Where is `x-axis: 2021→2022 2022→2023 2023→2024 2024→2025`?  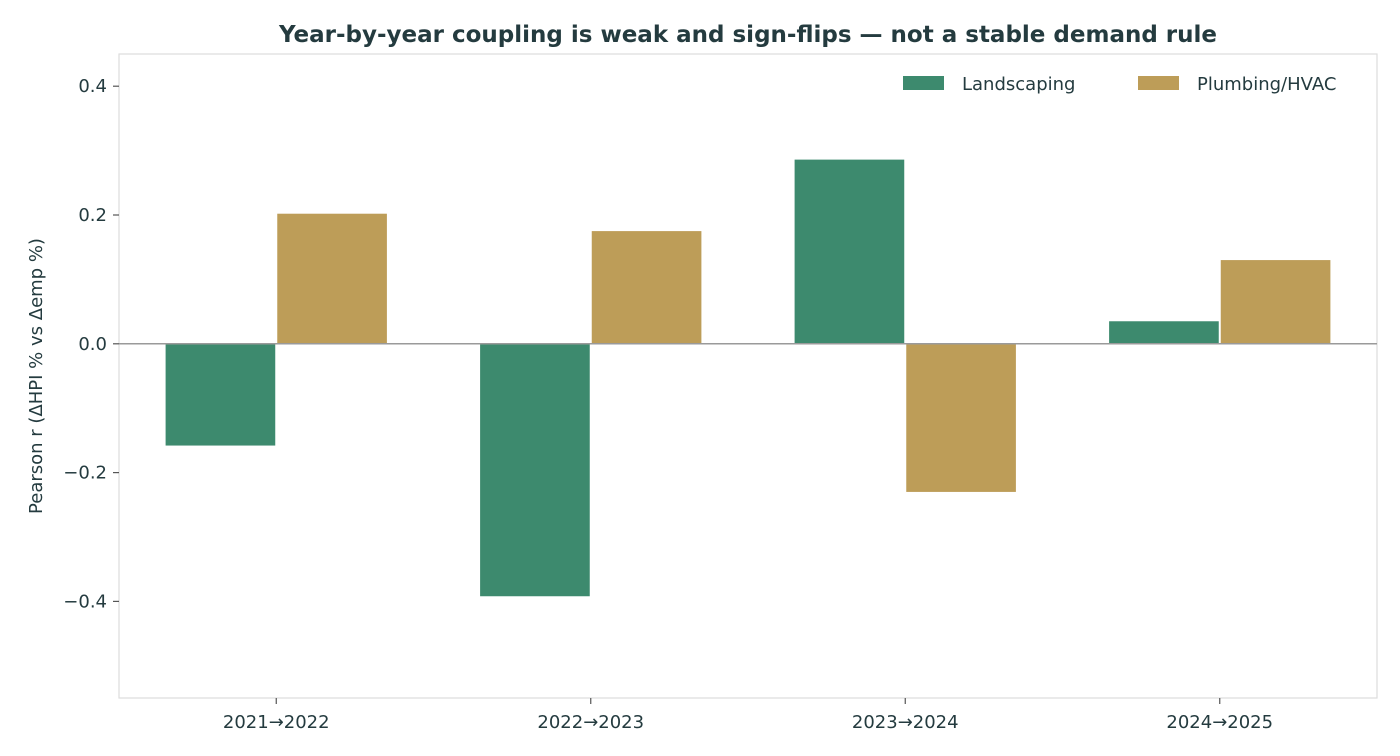
x-axis: 2021→2022 2022→2023 2023→2024 2024→2025 is located at coordinates (748, 715).